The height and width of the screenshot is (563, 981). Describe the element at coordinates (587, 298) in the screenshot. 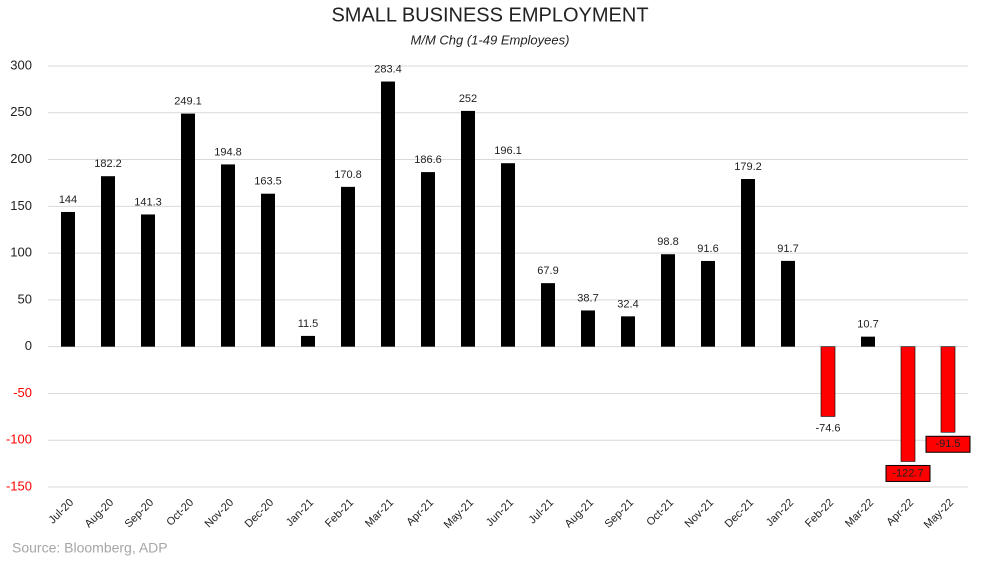

I see `value-label: 38.7` at that location.